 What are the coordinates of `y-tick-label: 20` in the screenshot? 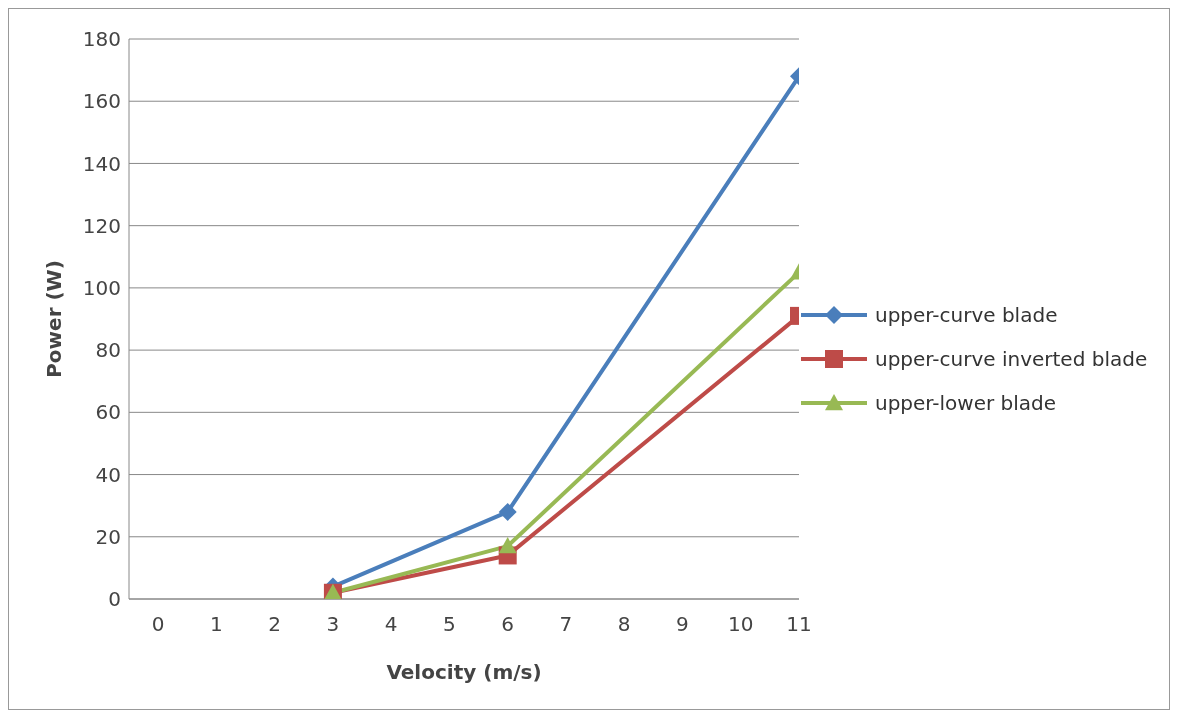 It's located at (108, 536).